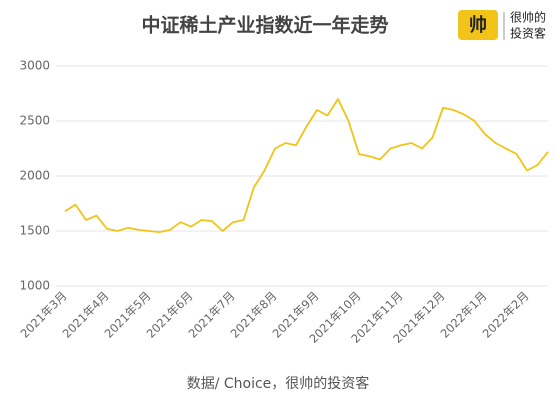 This screenshot has width=556, height=401. Describe the element at coordinates (34, 66) in the screenshot. I see `y-tick-label: 3000` at that location.